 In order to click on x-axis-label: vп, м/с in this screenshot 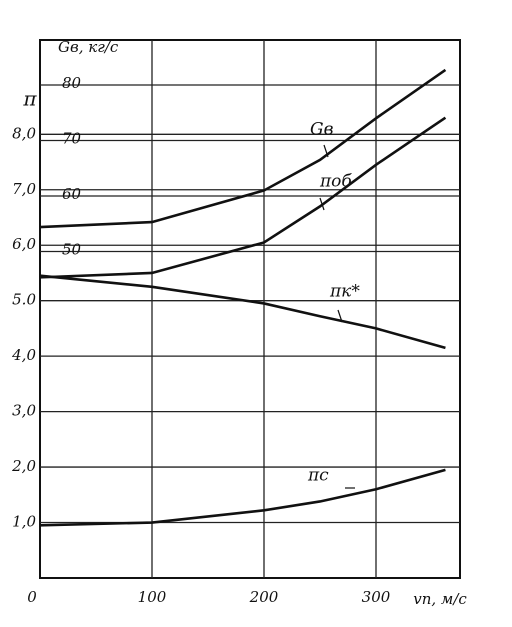, I will do `click(440, 599)`.